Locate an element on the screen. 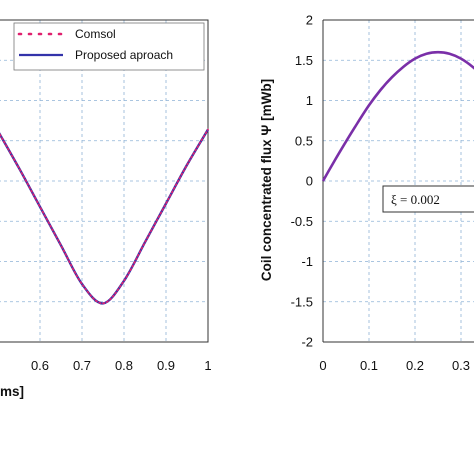 The width and height of the screenshot is (474, 474). right-x-tick-labels: 0 0.1 0.2 0.3 is located at coordinates (394, 365).